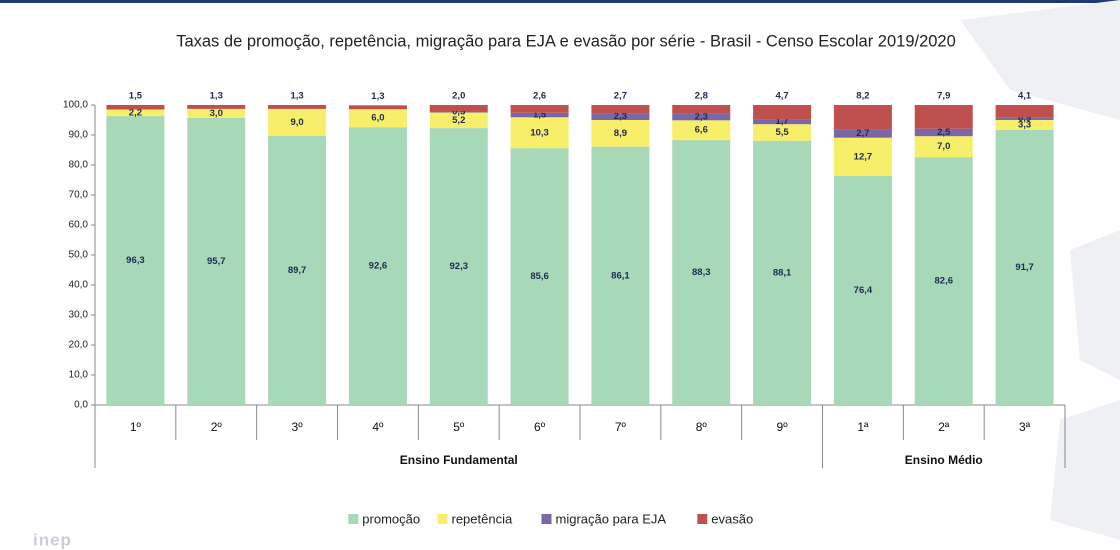  What do you see at coordinates (391, 518) in the screenshot?
I see `legend-label: promoção` at bounding box center [391, 518].